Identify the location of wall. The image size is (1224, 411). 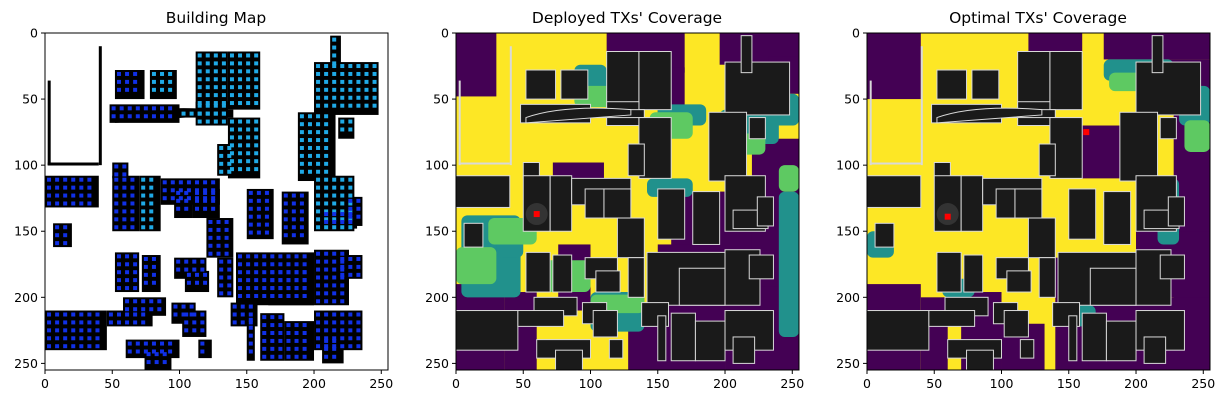
(895, 163).